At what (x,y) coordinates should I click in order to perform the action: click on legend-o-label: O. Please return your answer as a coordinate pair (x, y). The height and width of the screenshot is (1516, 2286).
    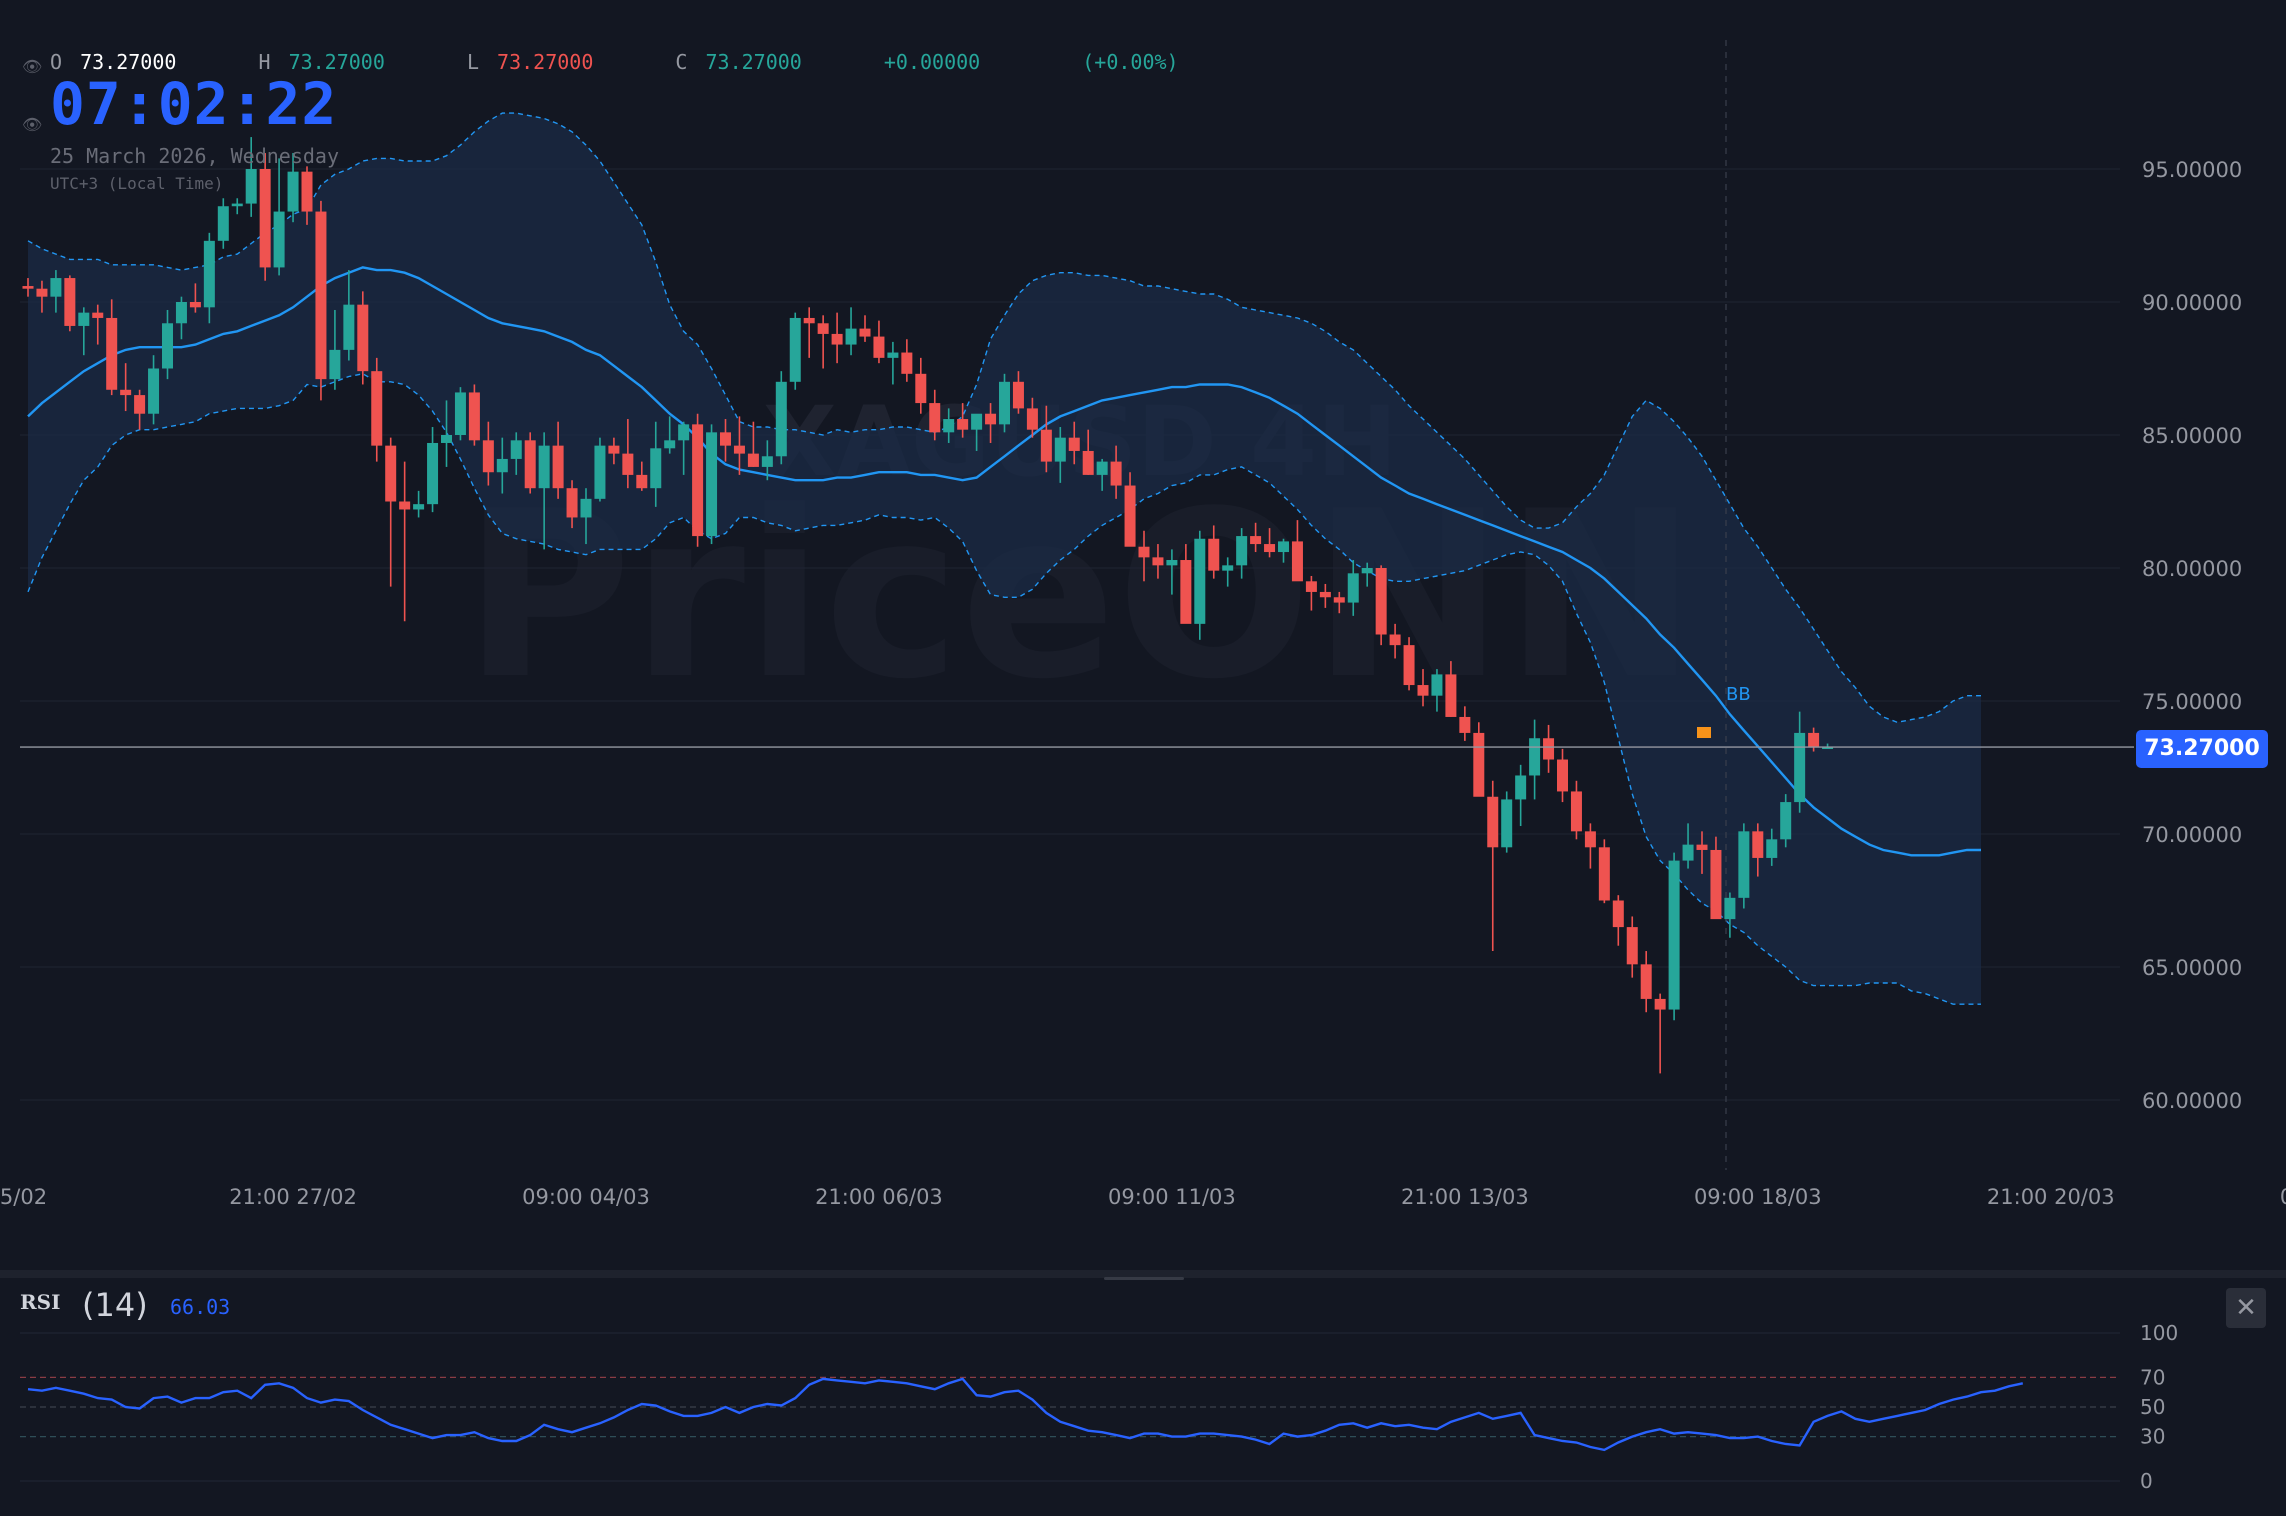
    Looking at the image, I should click on (56, 62).